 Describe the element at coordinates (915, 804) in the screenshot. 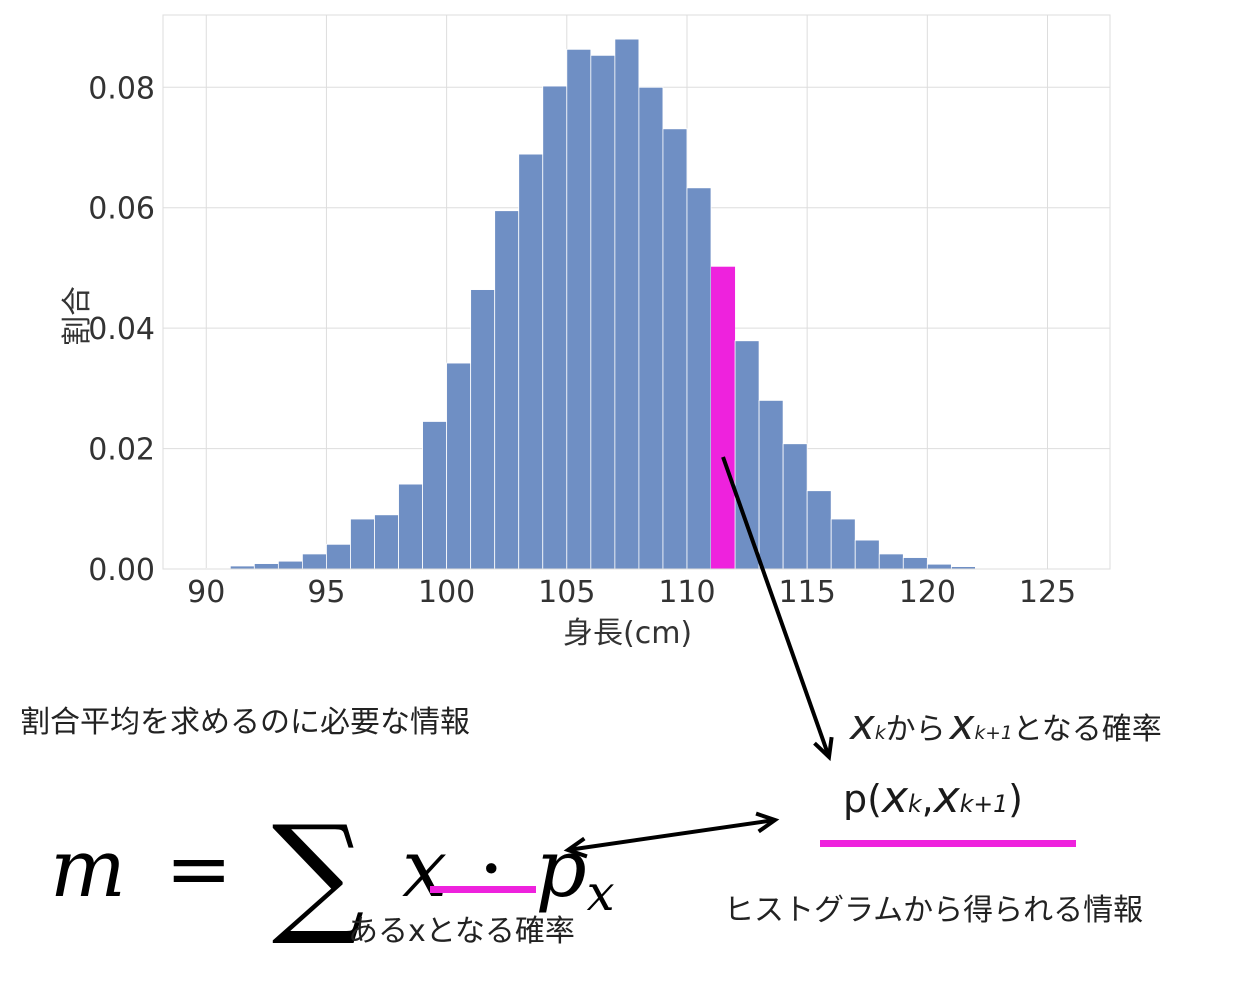

I see `expr-k-sub: k` at that location.